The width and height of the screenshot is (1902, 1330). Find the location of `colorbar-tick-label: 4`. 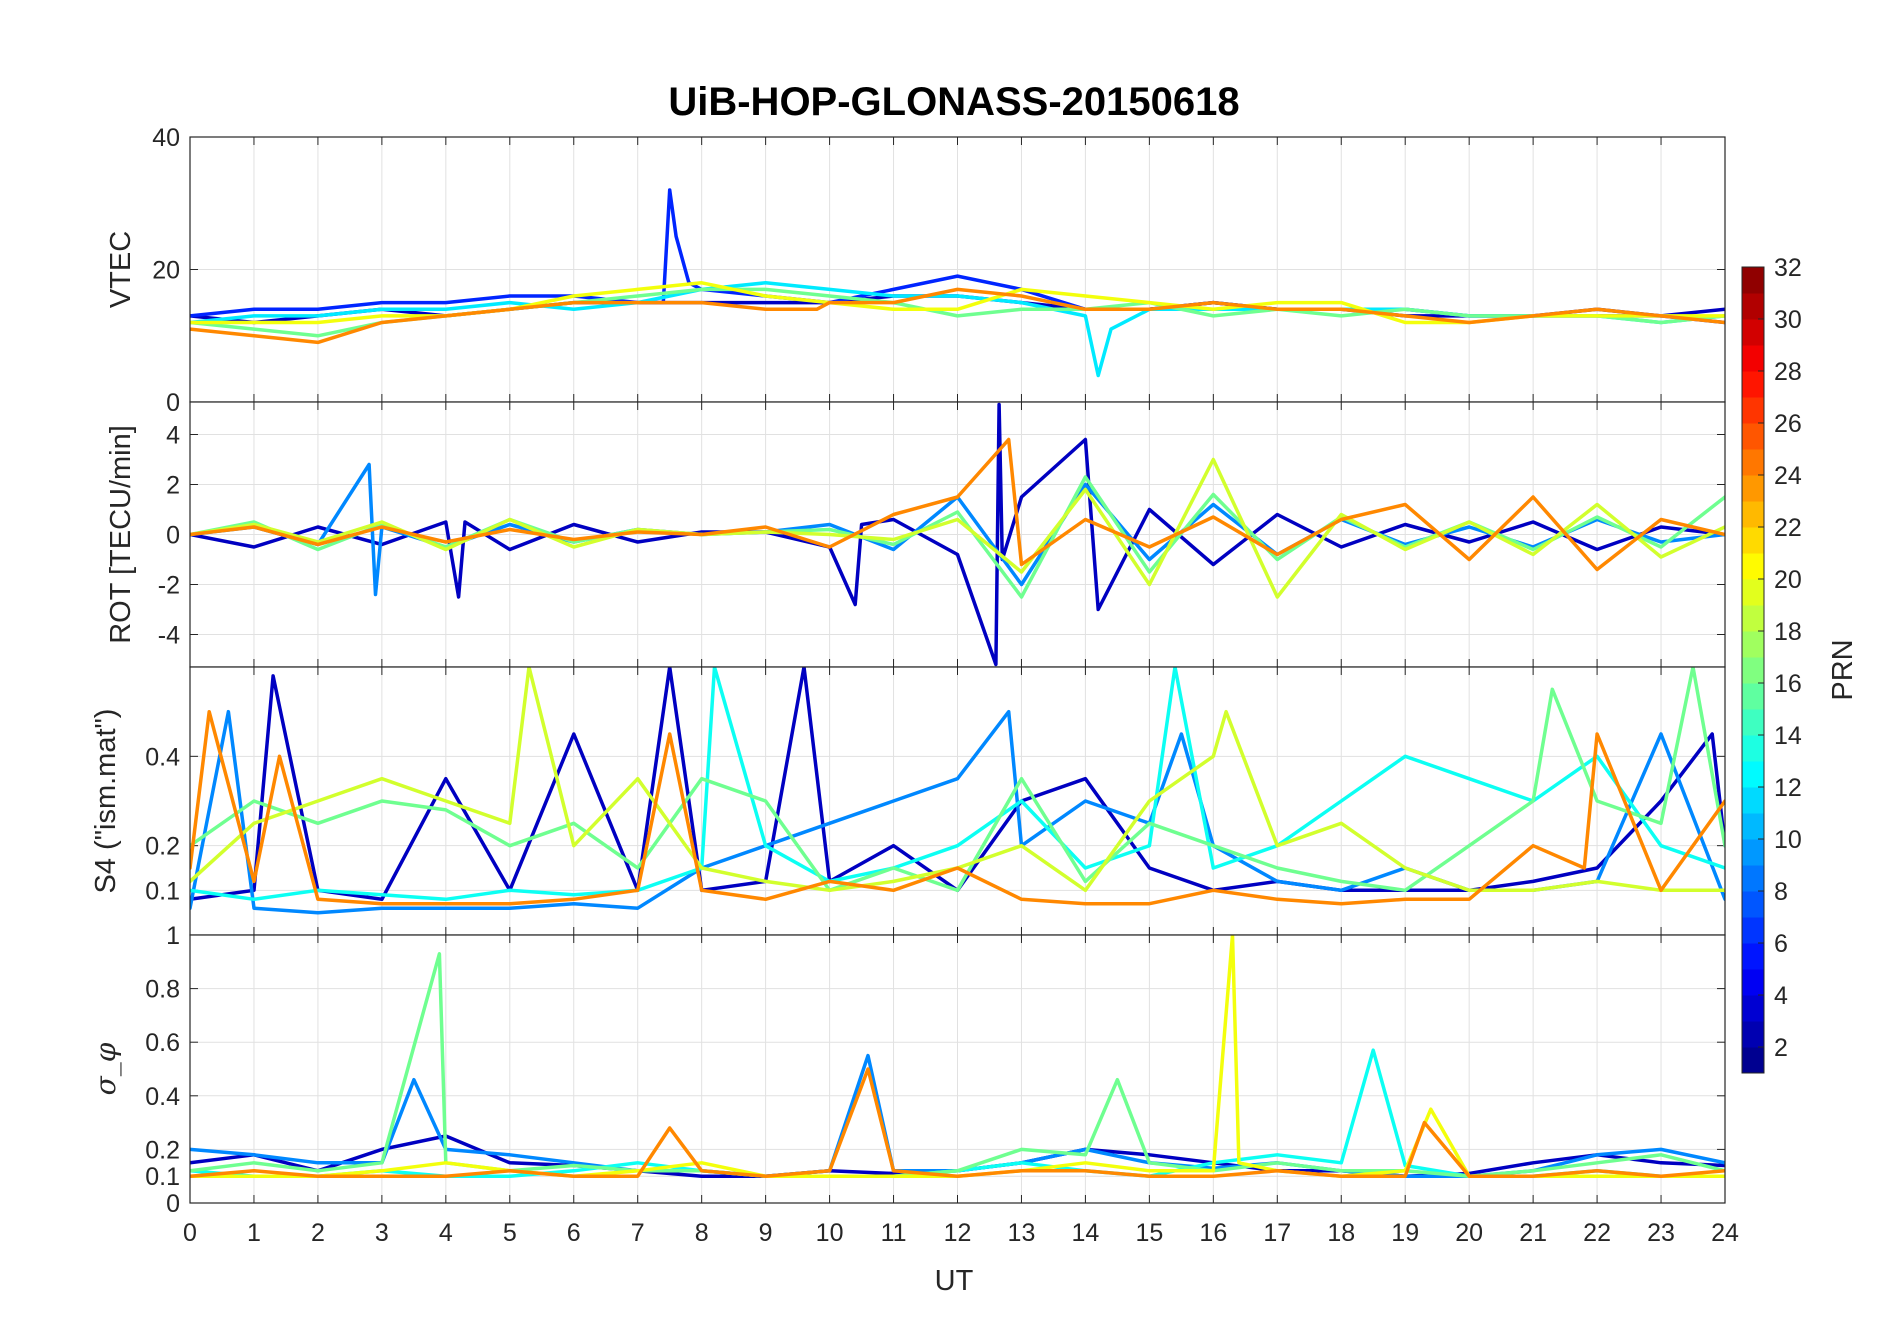

colorbar-tick-label: 4 is located at coordinates (1781, 996).